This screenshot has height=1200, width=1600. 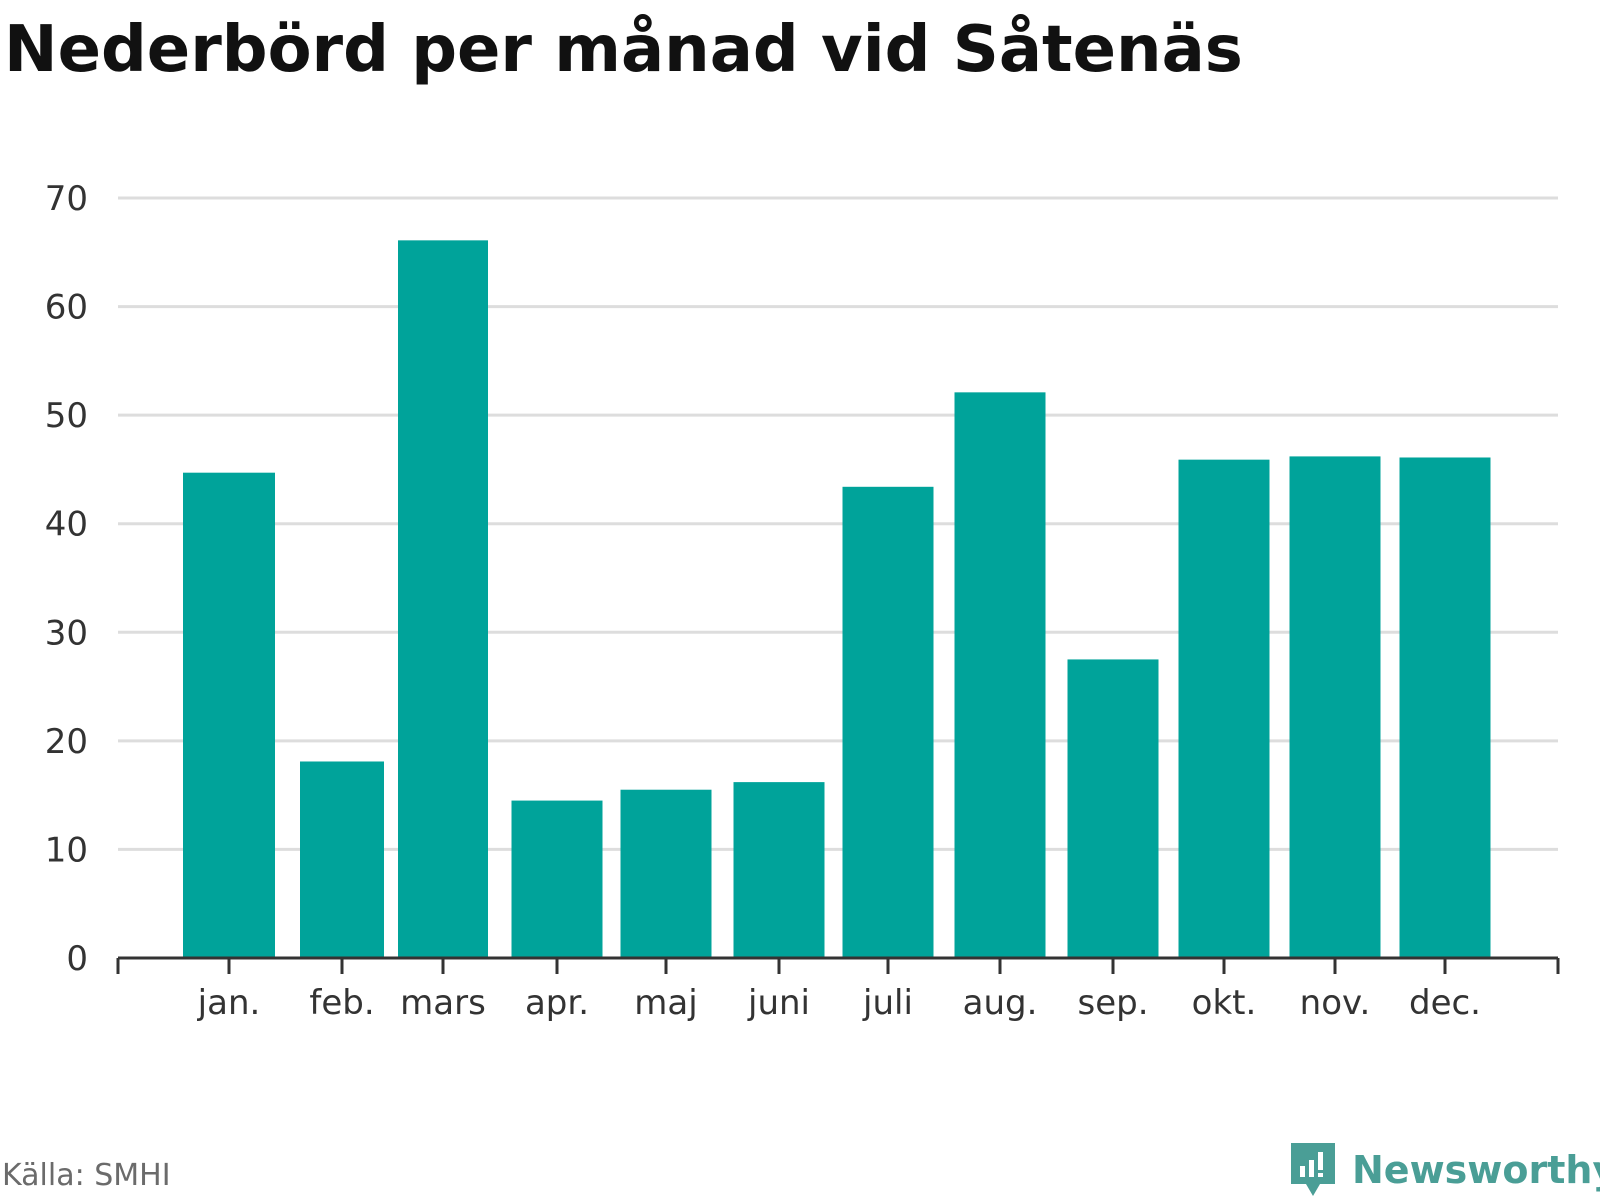 What do you see at coordinates (778, 1003) in the screenshot?
I see `x-tick-label: juni` at bounding box center [778, 1003].